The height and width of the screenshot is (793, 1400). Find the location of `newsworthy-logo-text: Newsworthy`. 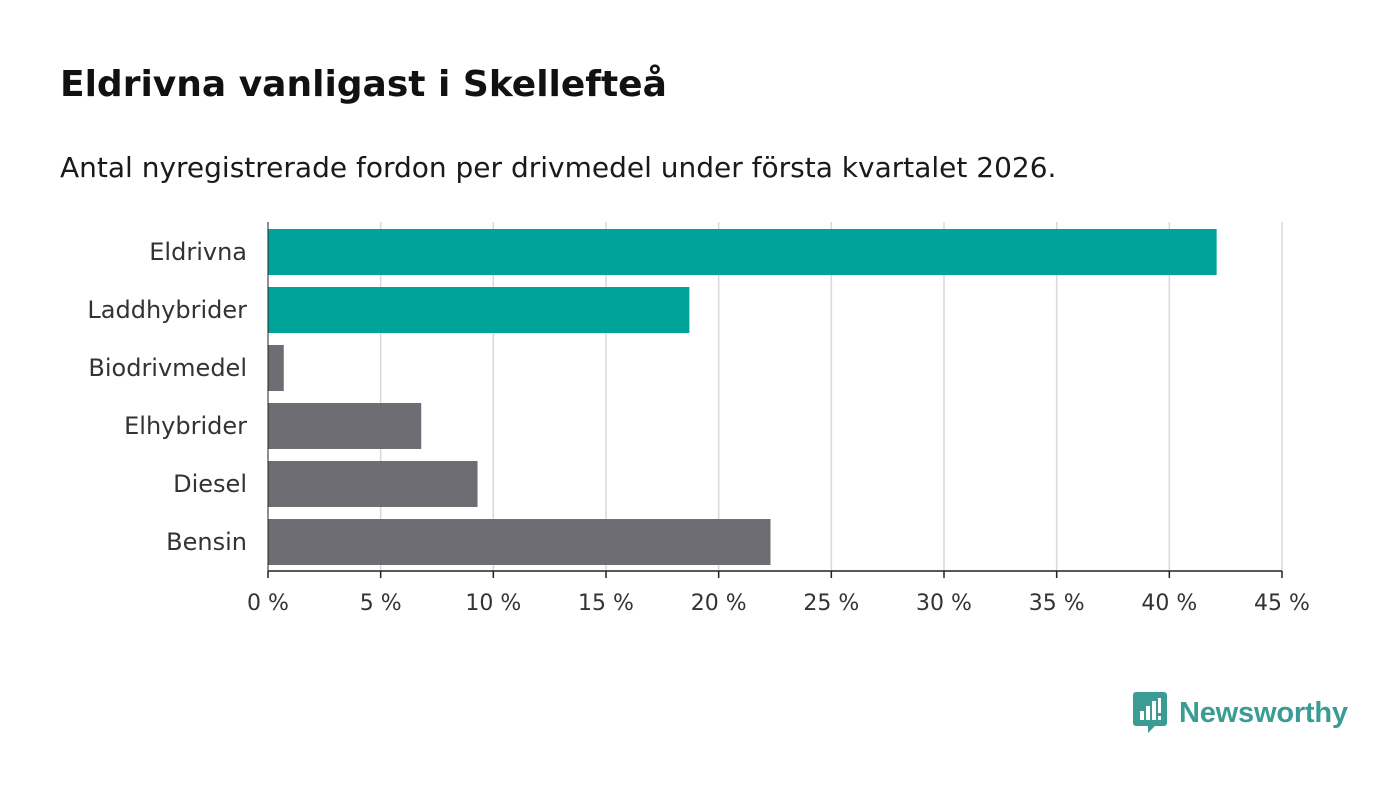

newsworthy-logo-text: Newsworthy is located at coordinates (1263, 712).